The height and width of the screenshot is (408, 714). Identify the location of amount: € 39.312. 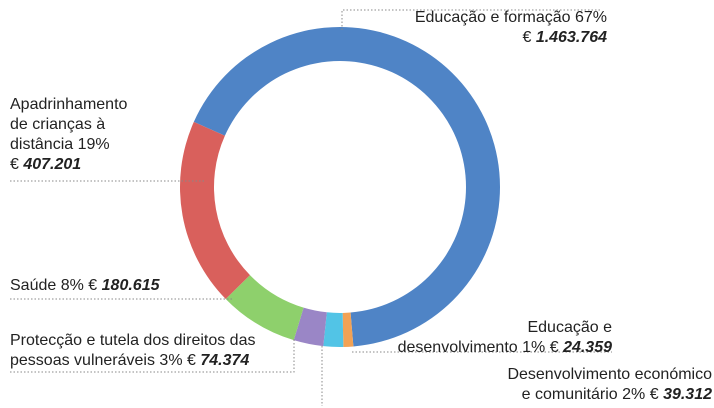
(681, 394).